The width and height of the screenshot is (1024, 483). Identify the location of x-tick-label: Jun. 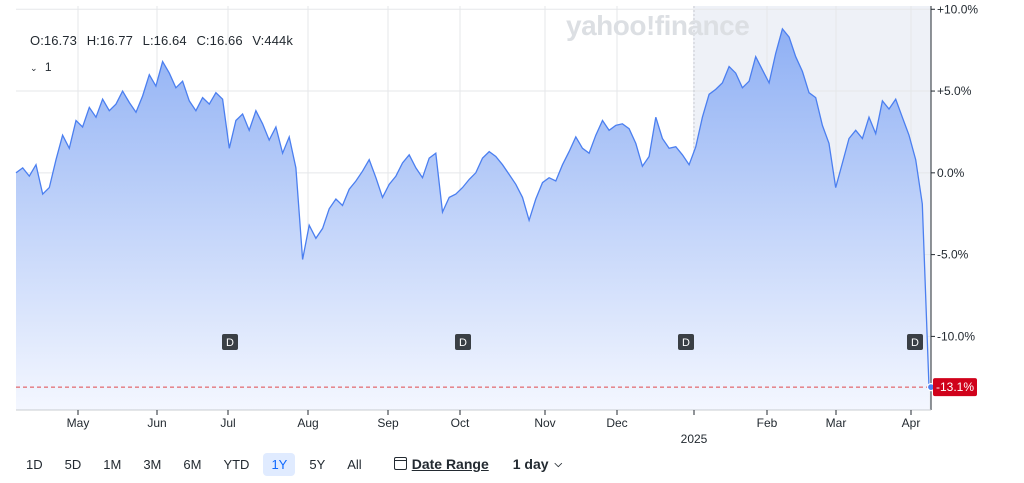
(156, 423).